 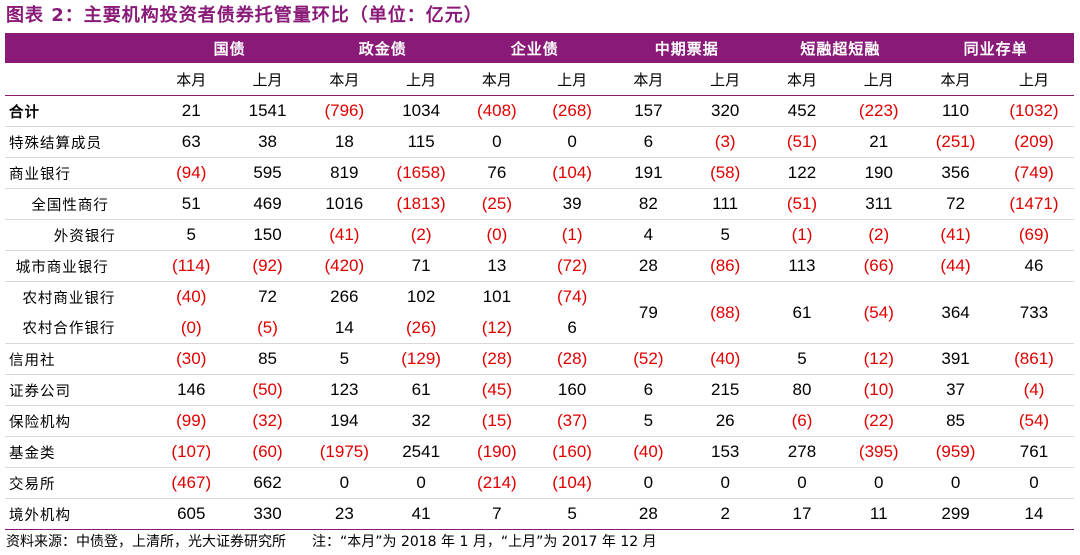 What do you see at coordinates (725, 111) in the screenshot?
I see `value-cell: 320` at bounding box center [725, 111].